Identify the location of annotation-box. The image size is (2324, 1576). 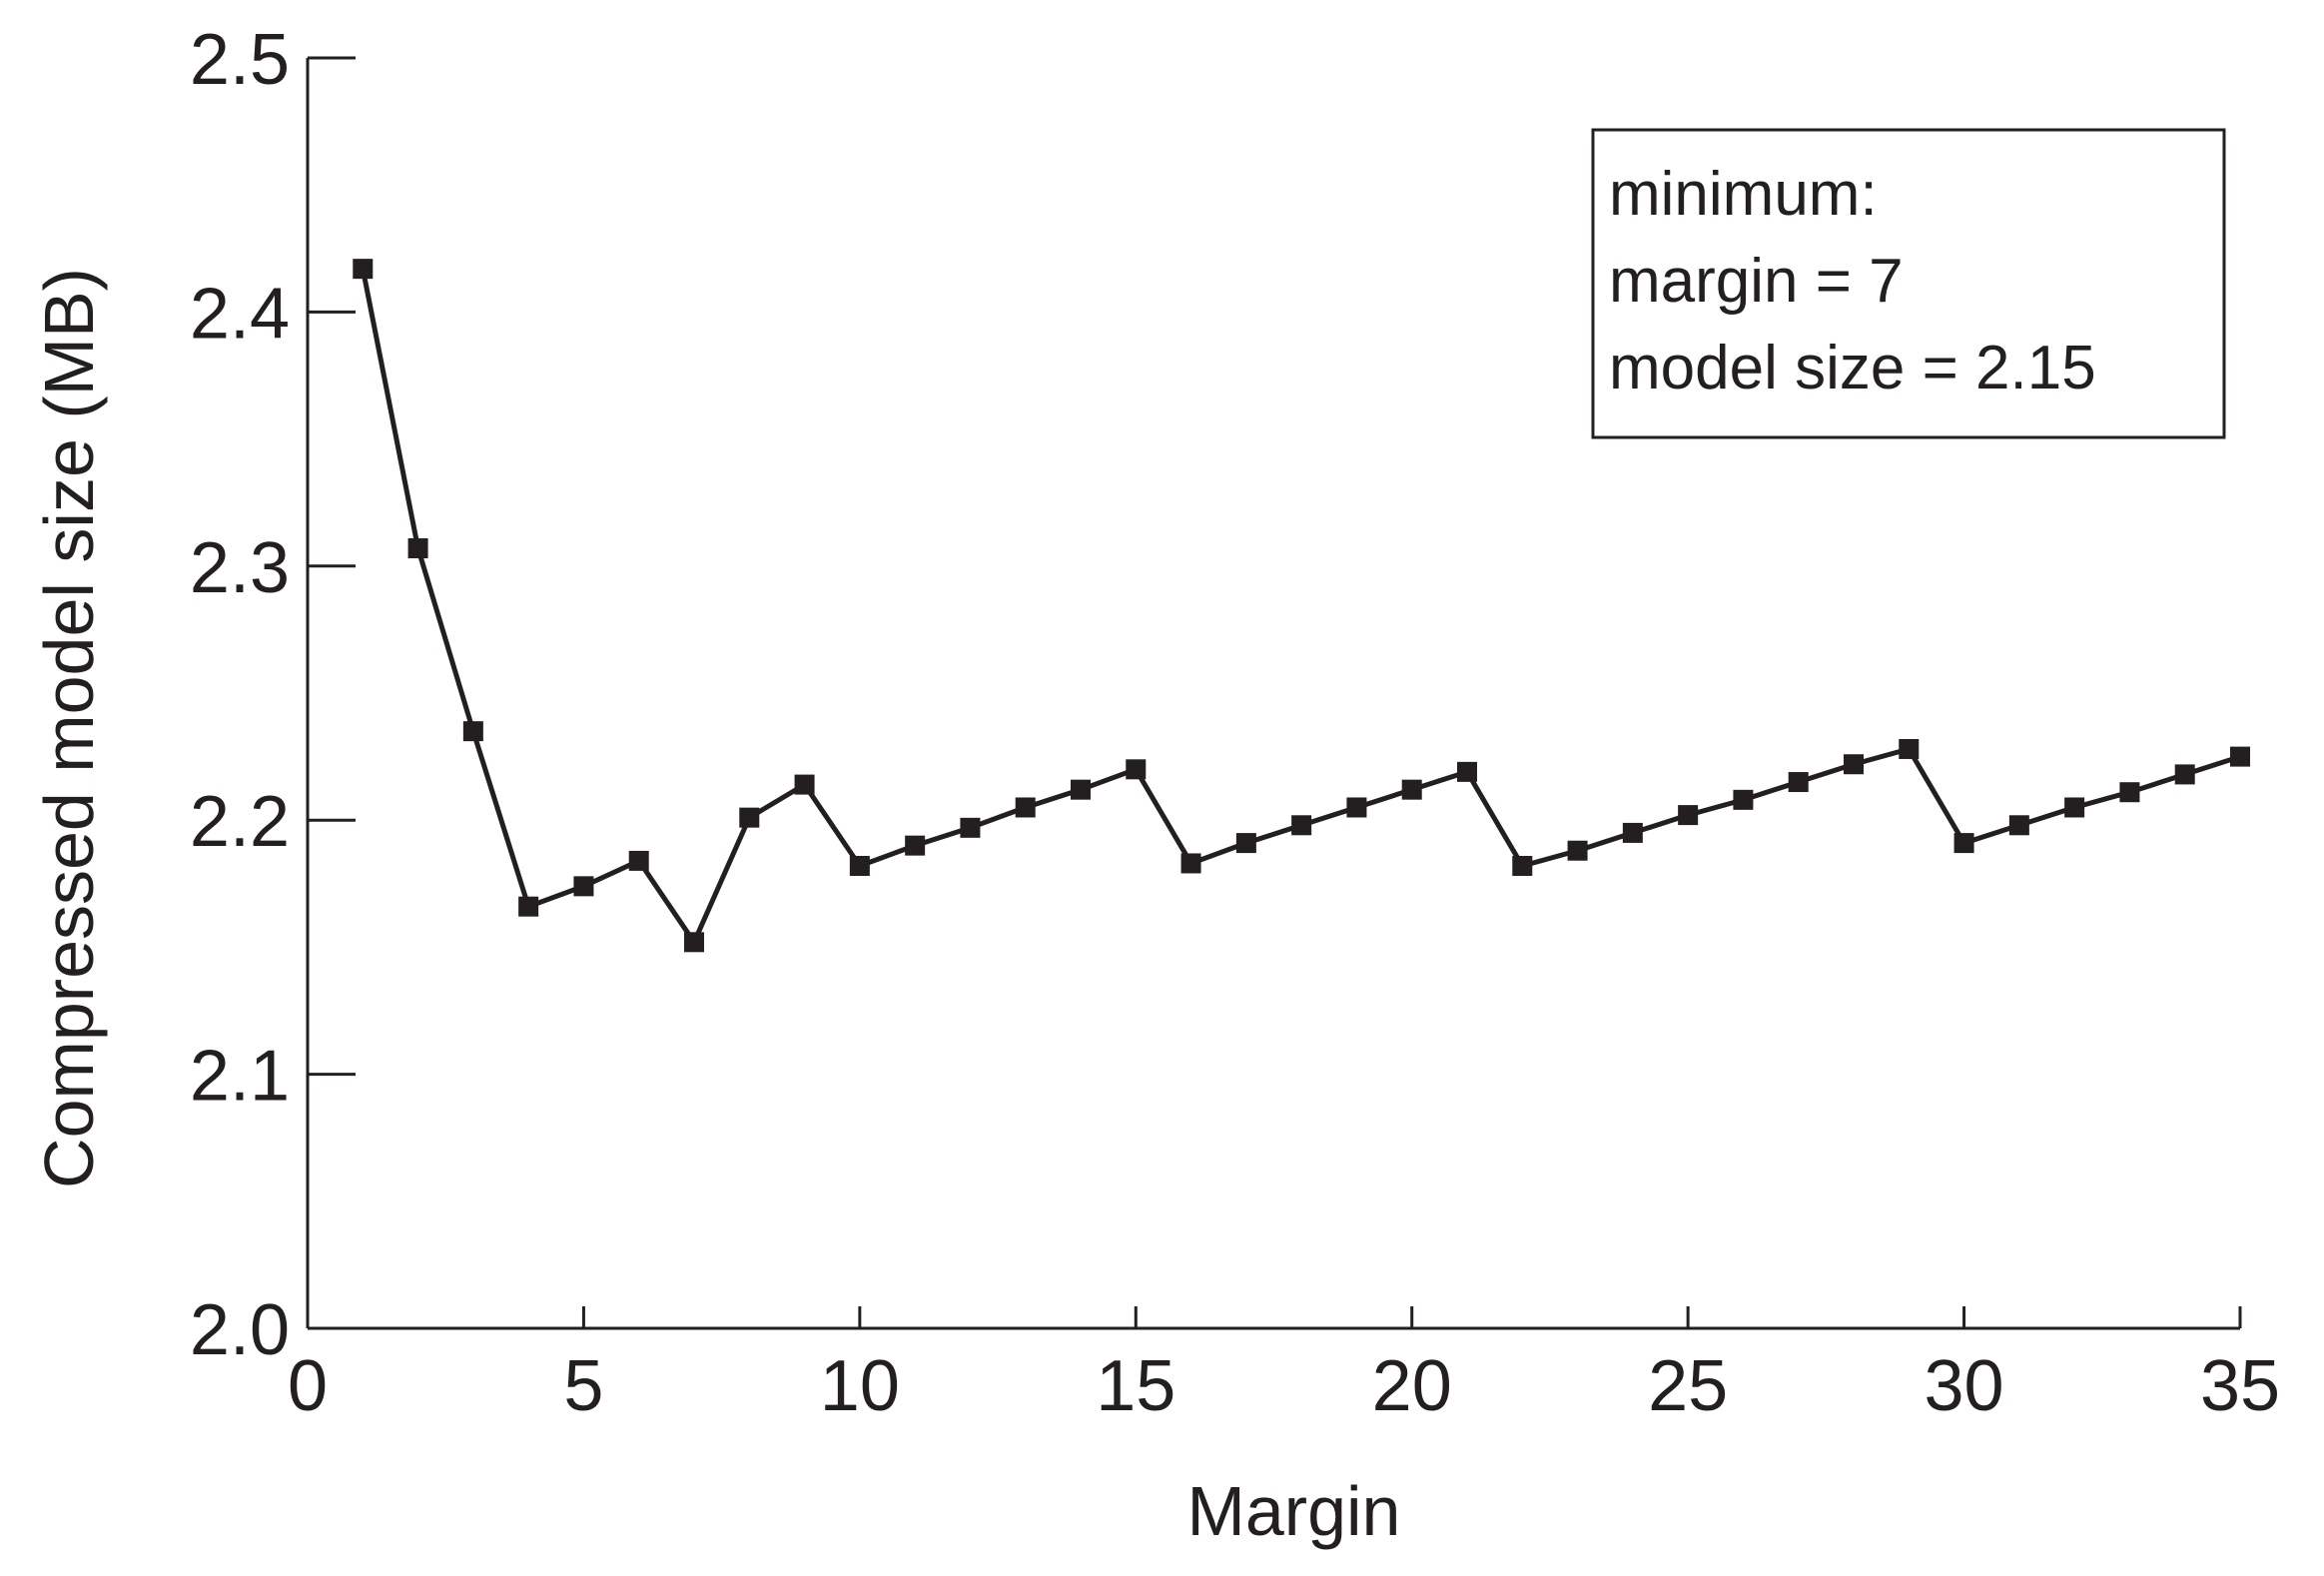
(1908, 283).